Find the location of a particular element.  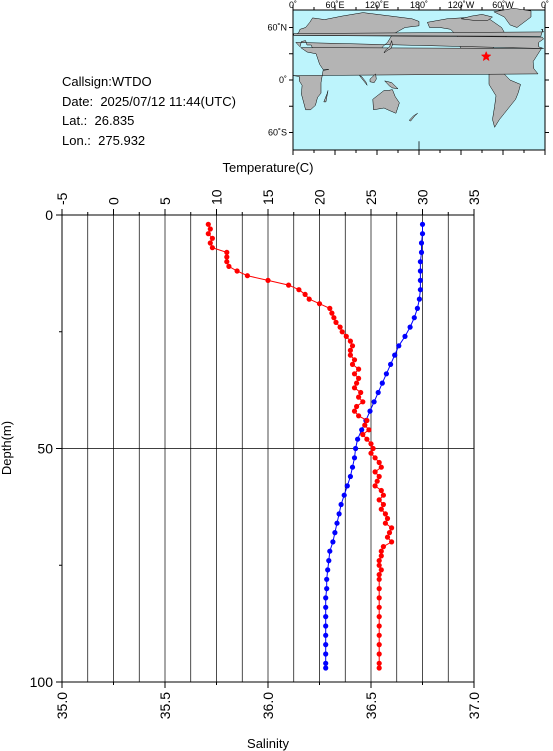

lon-value: 275.932 is located at coordinates (122, 140).